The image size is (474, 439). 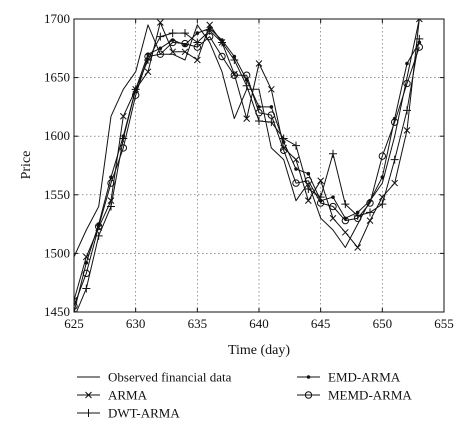 What do you see at coordinates (444, 323) in the screenshot?
I see `x-tick-label: 655` at bounding box center [444, 323].